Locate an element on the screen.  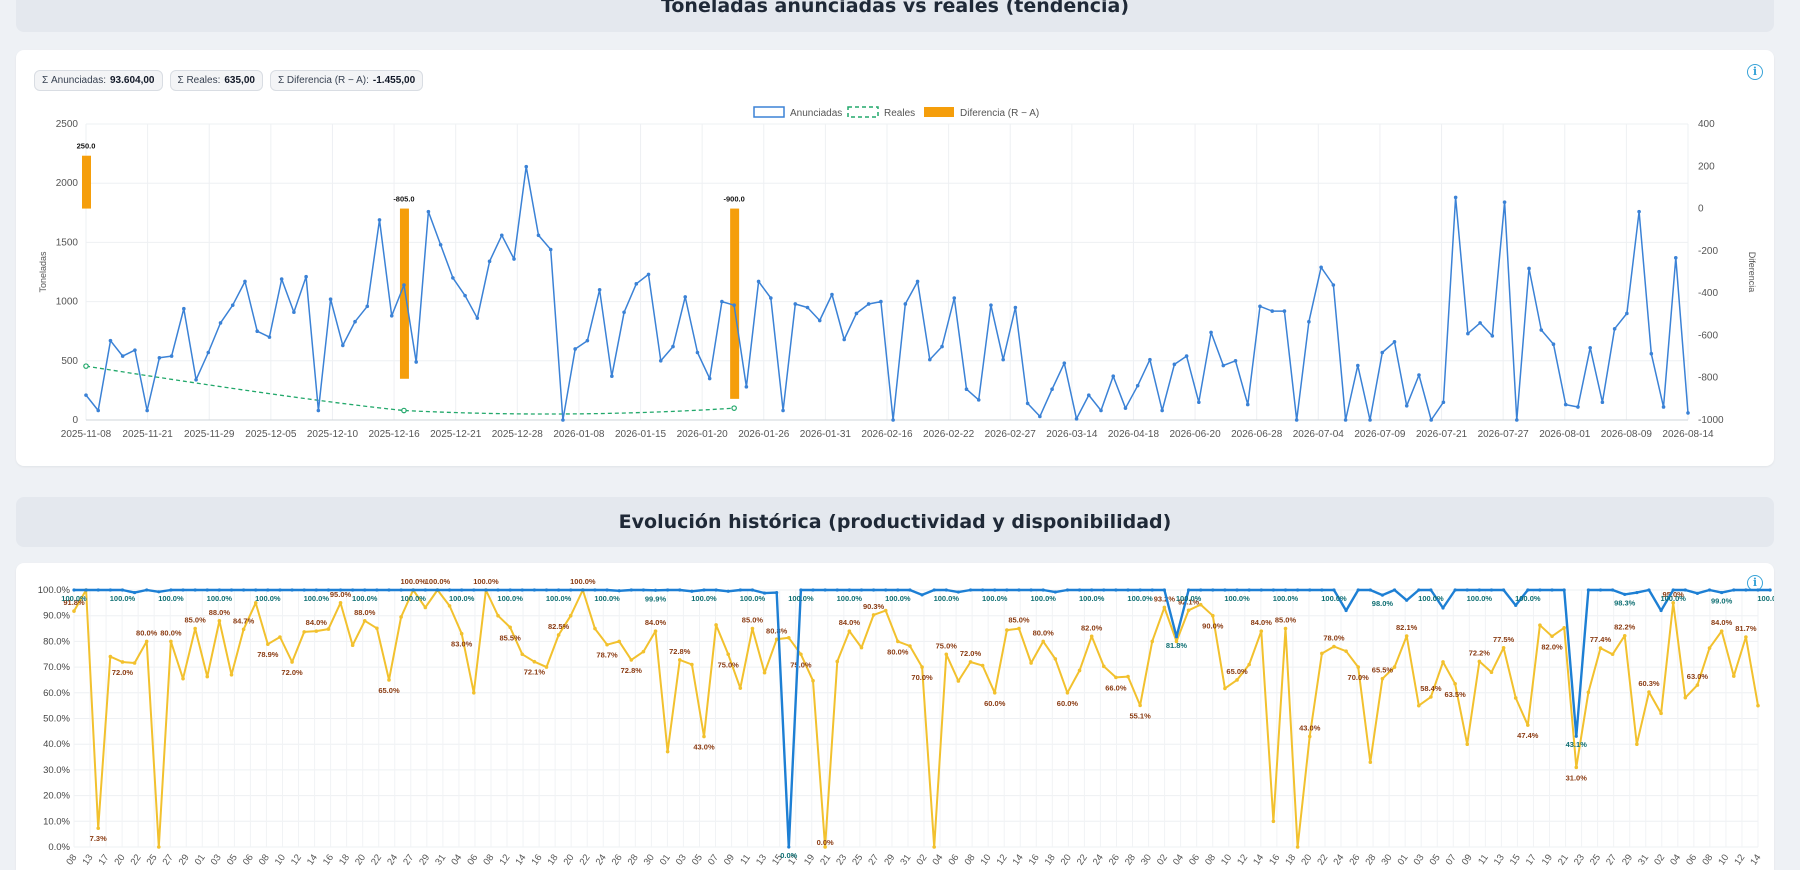
y-tick-label: 1000 is located at coordinates (67, 302).